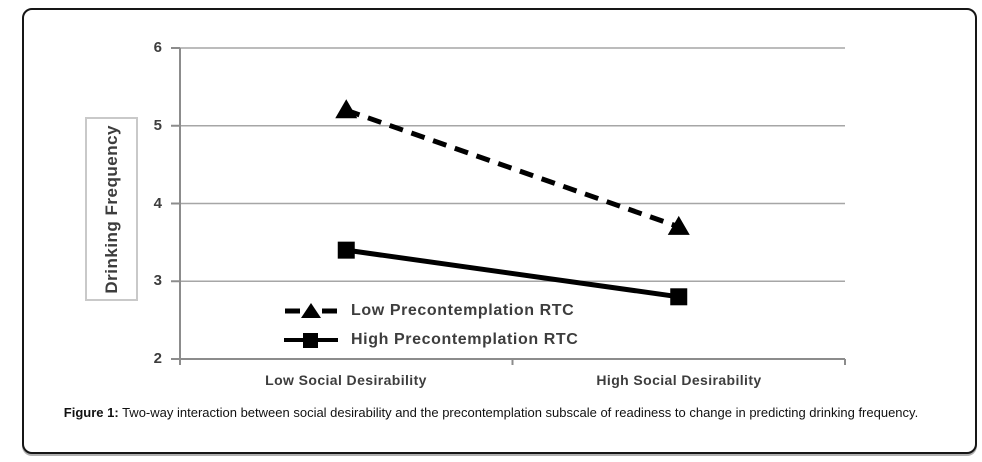 This screenshot has height=462, width=982. I want to click on y-tick-label: 2, so click(157, 358).